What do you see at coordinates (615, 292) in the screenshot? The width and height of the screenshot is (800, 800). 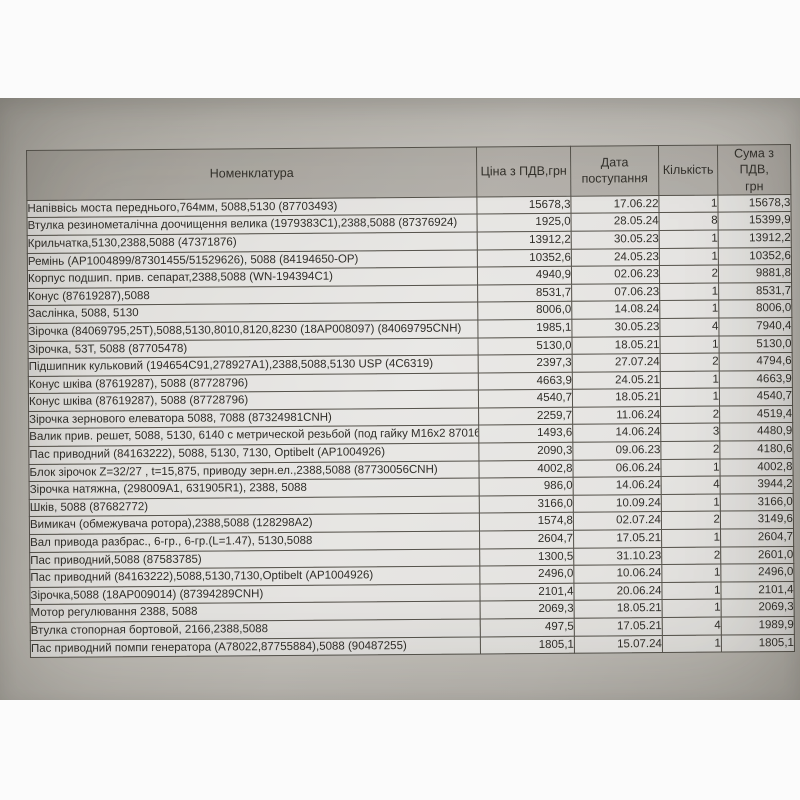 I see `cell-date: 07.06.23` at bounding box center [615, 292].